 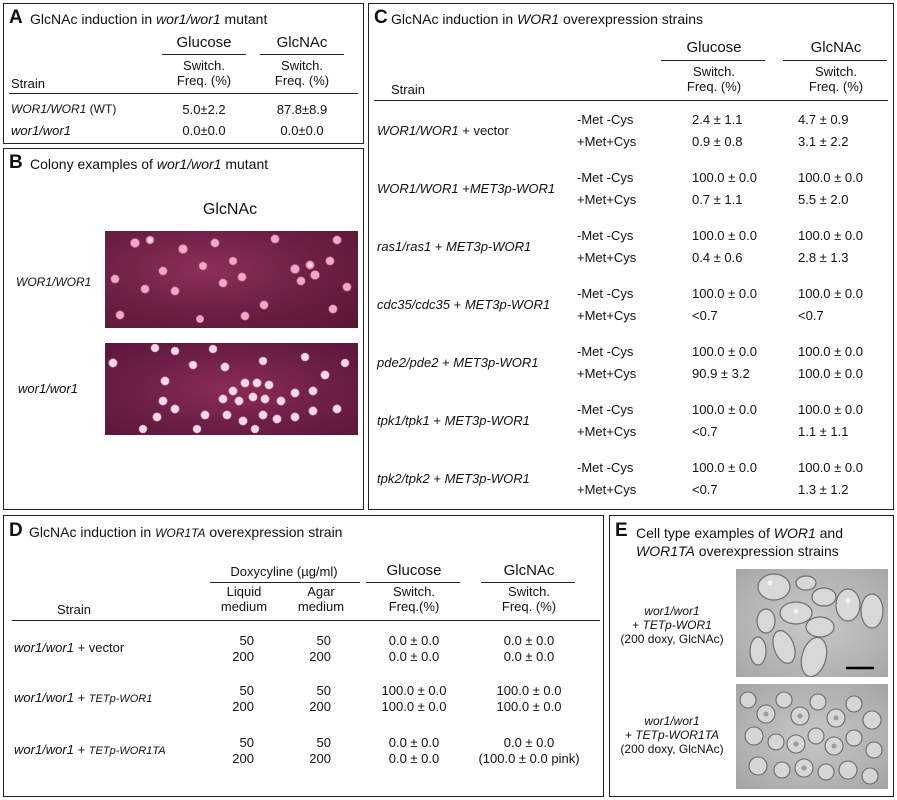 What do you see at coordinates (41, 130) in the screenshot?
I see `strain-label: wor1/wor1` at bounding box center [41, 130].